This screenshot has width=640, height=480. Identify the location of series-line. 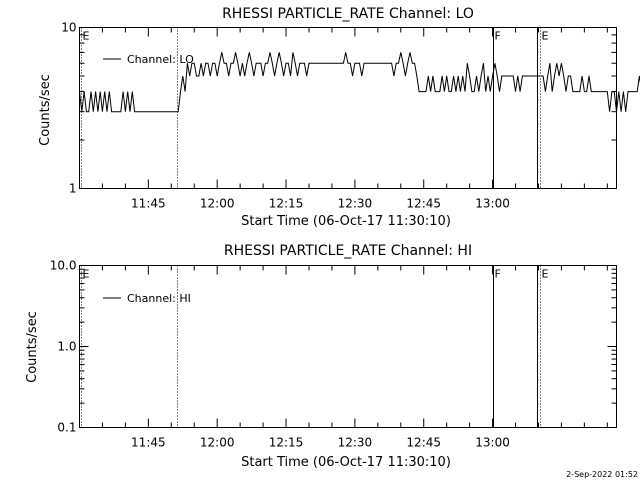
(359, 82).